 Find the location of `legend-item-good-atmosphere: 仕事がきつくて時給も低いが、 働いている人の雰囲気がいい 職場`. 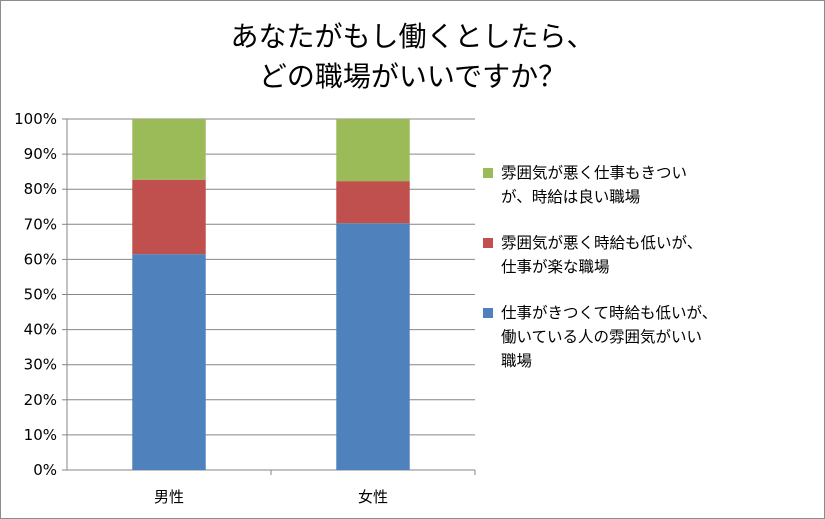

legend-item-good-atmosphere: 仕事がきつくて時給も低いが、 働いている人の雰囲気がいい 職場 is located at coordinates (633, 337).